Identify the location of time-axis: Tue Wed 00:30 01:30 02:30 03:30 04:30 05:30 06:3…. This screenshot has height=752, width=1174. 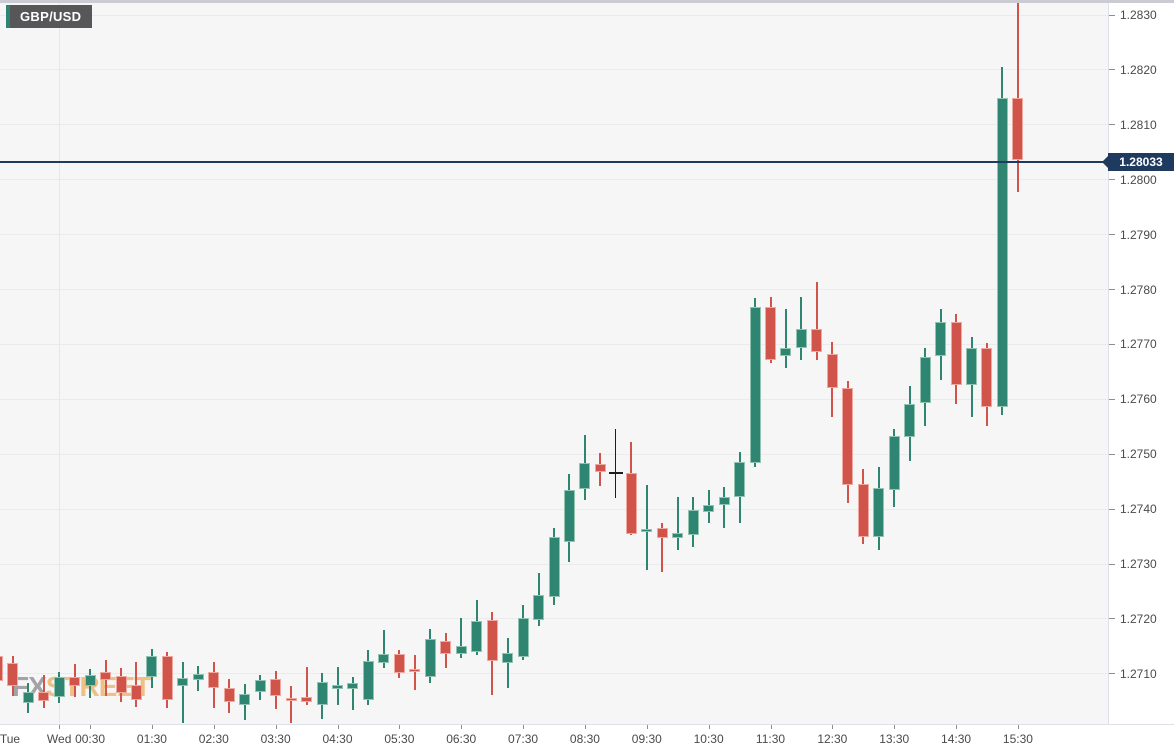
(587, 738).